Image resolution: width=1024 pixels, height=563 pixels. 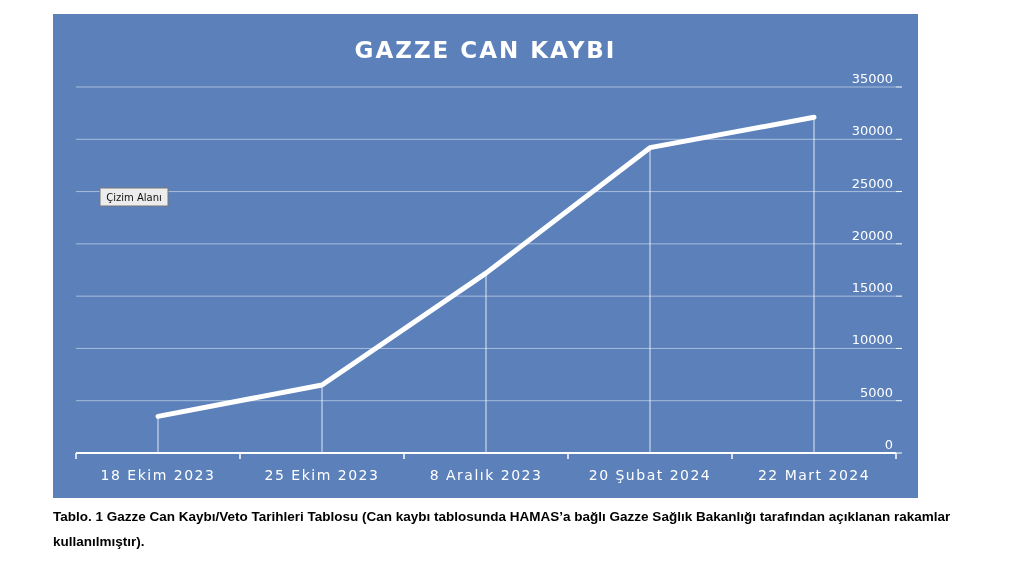 What do you see at coordinates (872, 131) in the screenshot?
I see `y-tick-label: 30000` at bounding box center [872, 131].